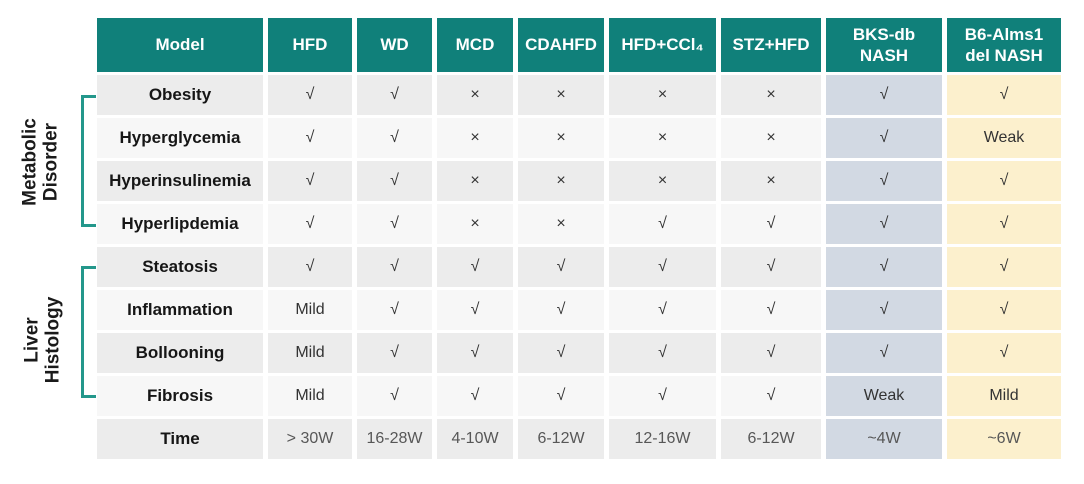  I want to click on row-label: Time, so click(180, 439).